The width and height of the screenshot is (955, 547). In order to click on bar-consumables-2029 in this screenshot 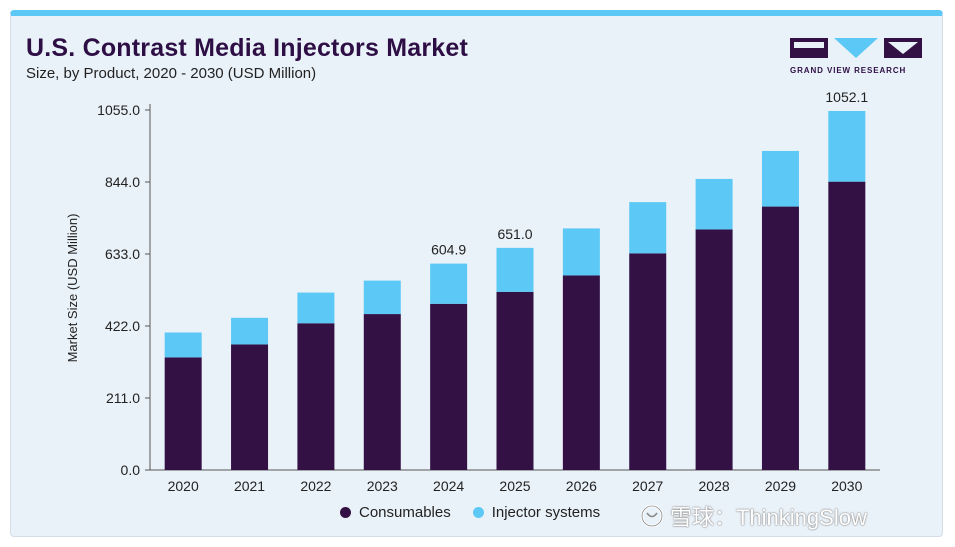, I will do `click(780, 338)`.